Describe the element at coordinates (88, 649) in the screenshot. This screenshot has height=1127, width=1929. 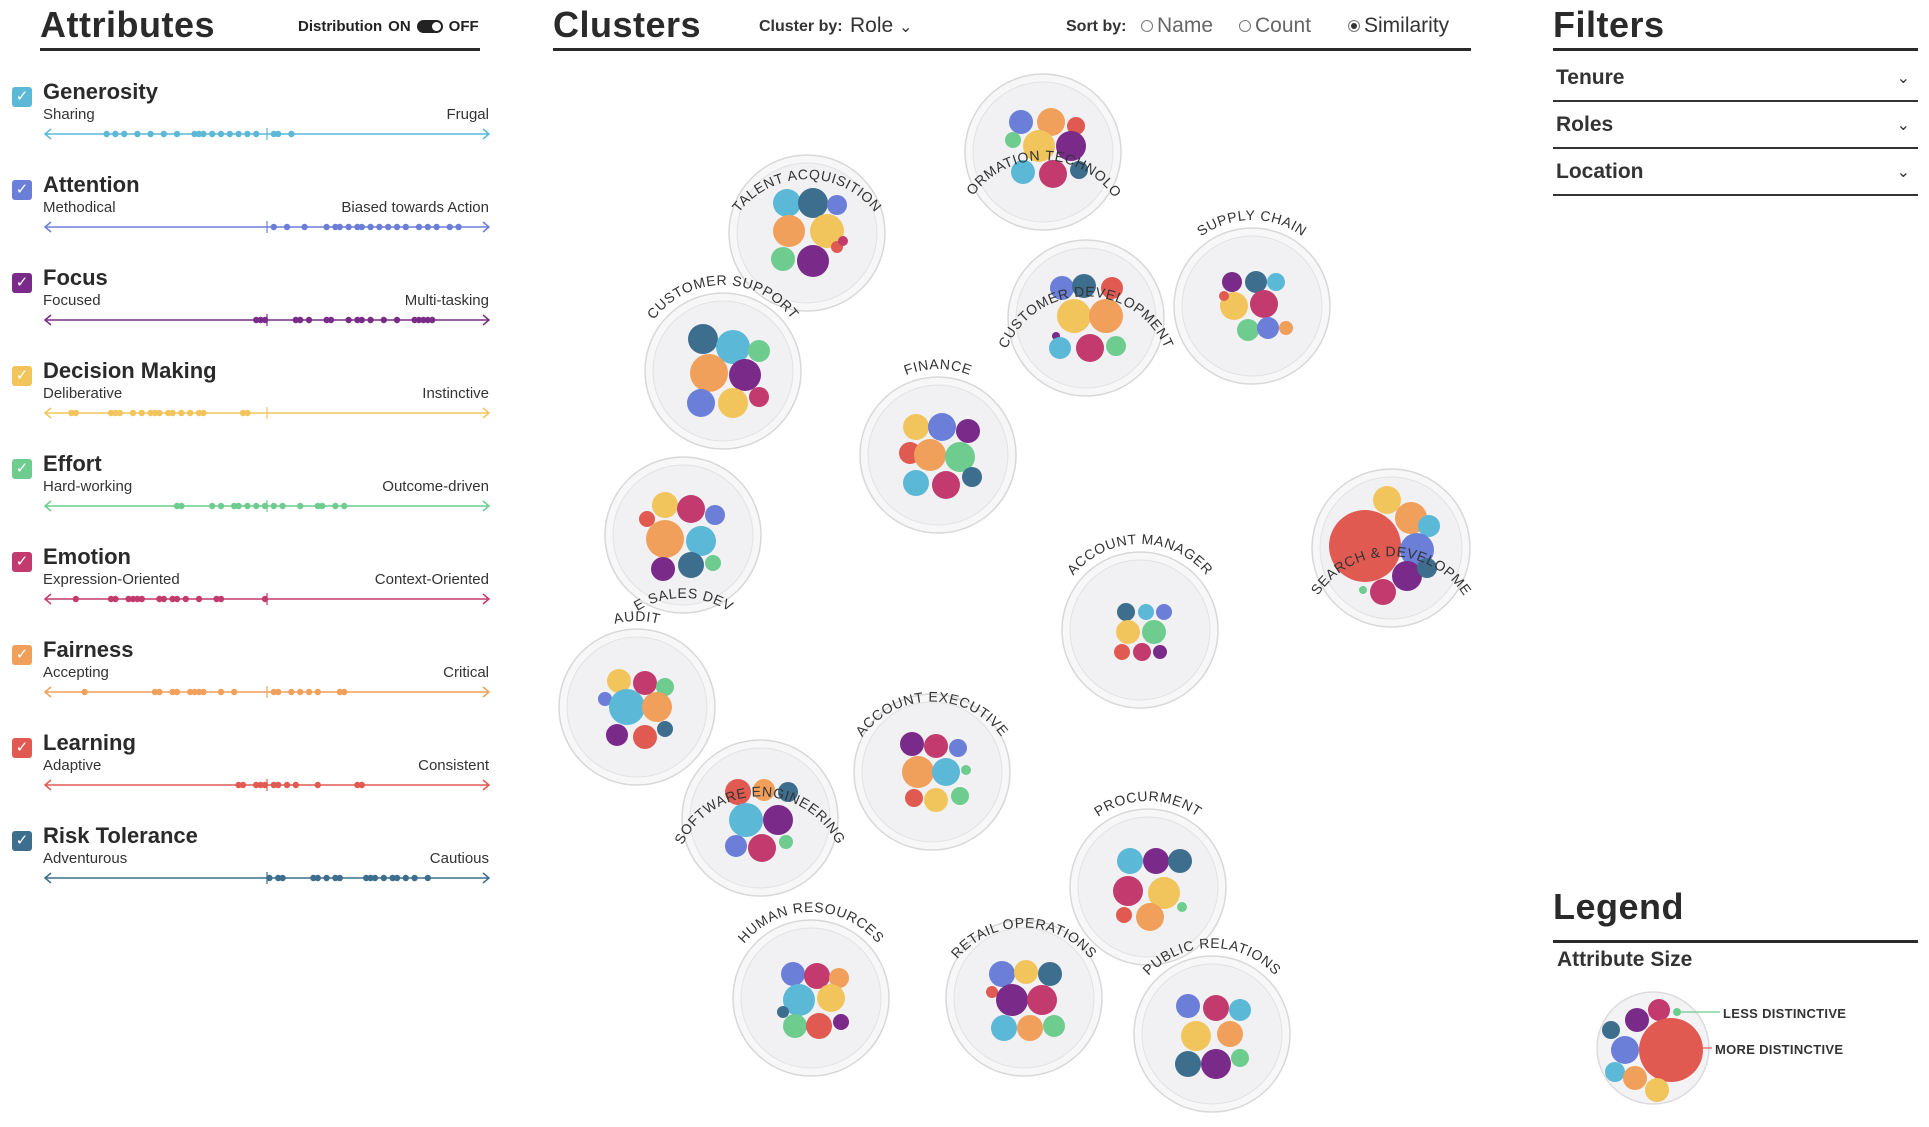
I see `attribute-name: Fairness` at that location.